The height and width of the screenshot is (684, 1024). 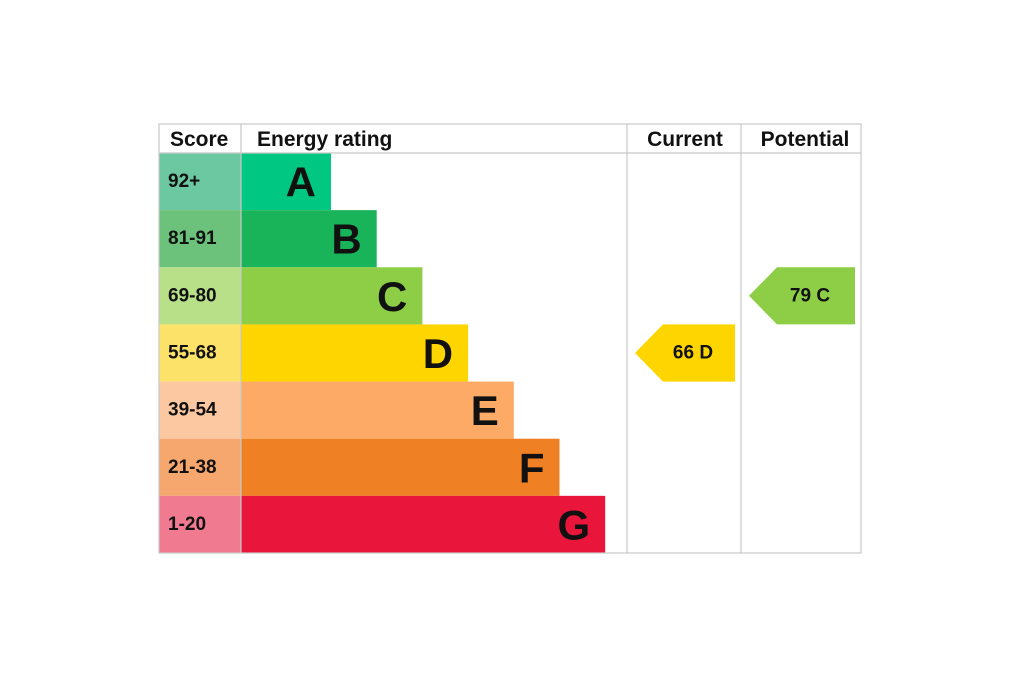 I want to click on rating-bar-a, so click(x=286, y=182).